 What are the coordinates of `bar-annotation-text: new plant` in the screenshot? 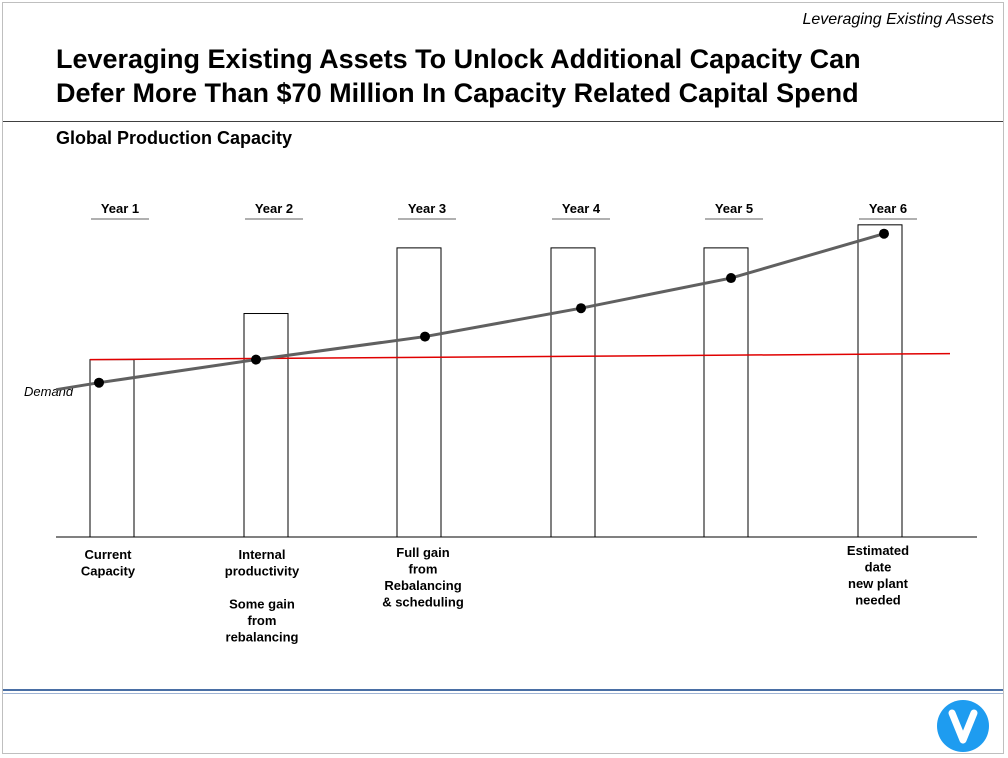 It's located at (878, 583).